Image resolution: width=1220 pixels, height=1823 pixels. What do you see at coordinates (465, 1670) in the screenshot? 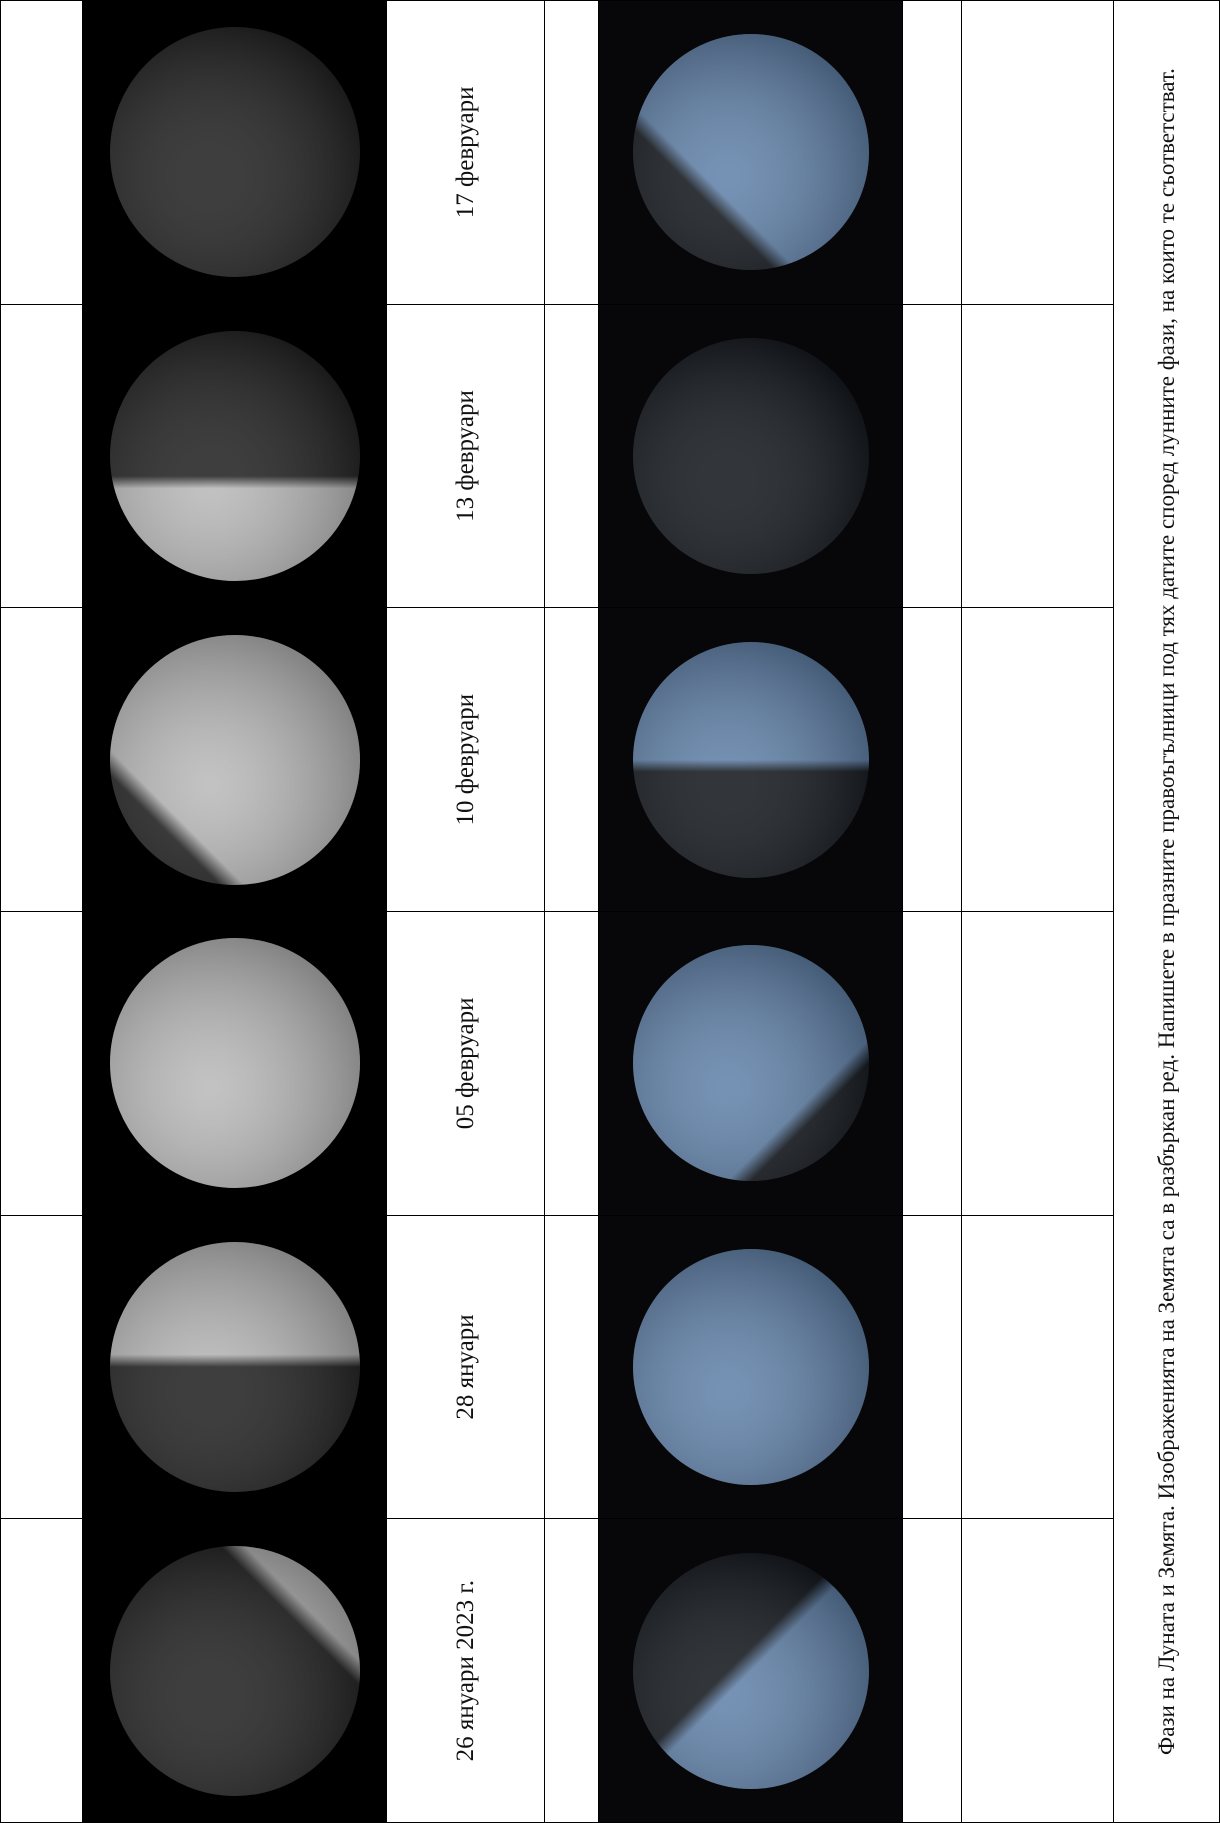
I see `date: 26 януари 2023 г.` at bounding box center [465, 1670].